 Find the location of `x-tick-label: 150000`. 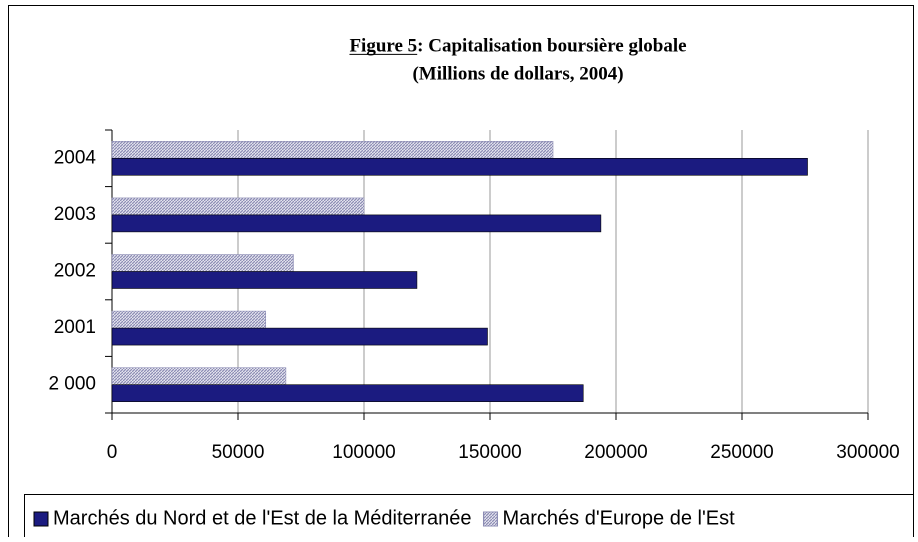

x-tick-label: 150000 is located at coordinates (489, 452).